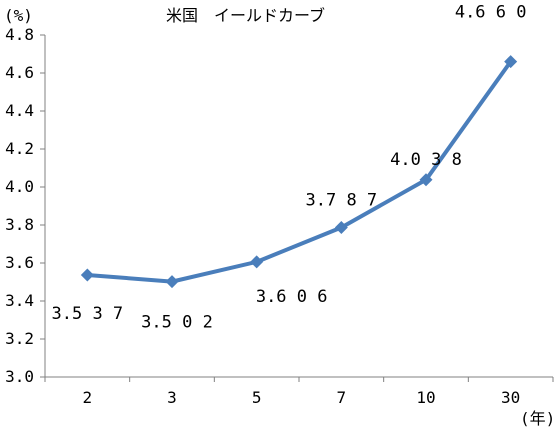 The height and width of the screenshot is (430, 558). I want to click on x-unit-label: (年), so click(537, 418).